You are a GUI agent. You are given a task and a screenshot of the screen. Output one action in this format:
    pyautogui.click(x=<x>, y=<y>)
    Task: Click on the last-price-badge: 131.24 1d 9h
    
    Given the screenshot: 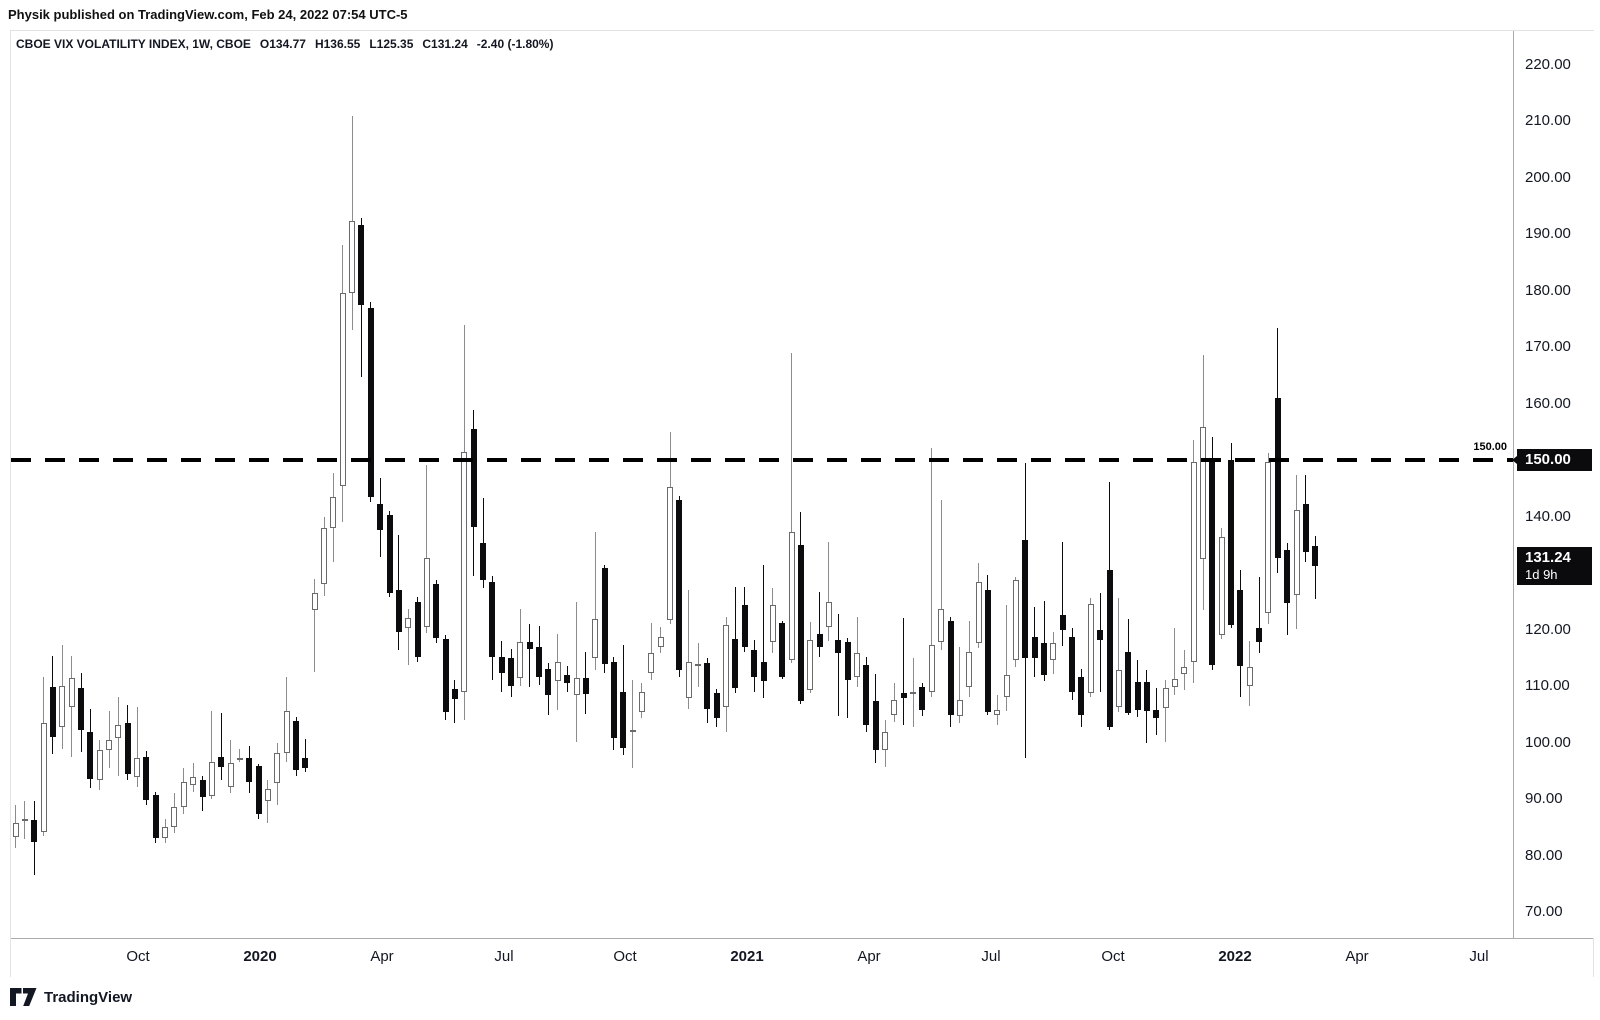 What is the action you would take?
    pyautogui.click(x=1554, y=565)
    